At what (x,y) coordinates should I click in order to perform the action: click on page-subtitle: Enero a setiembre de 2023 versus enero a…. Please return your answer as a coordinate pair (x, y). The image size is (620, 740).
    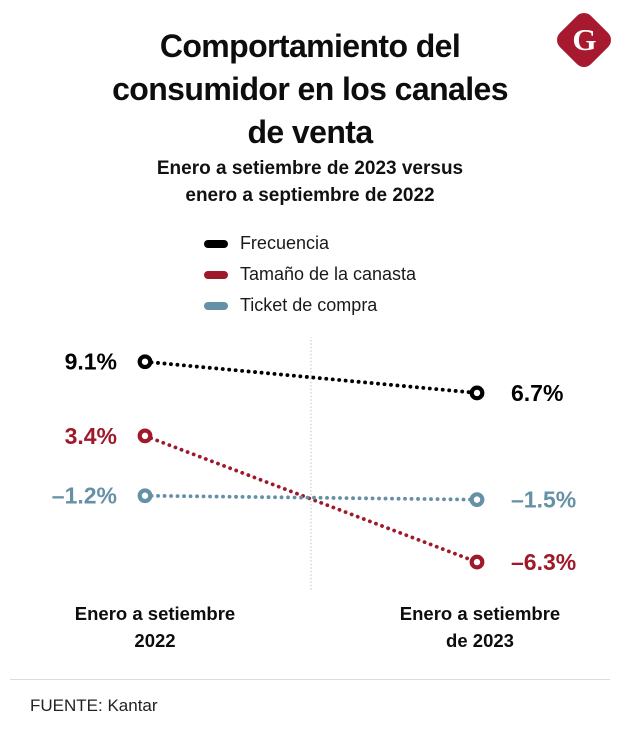
    Looking at the image, I should click on (310, 182).